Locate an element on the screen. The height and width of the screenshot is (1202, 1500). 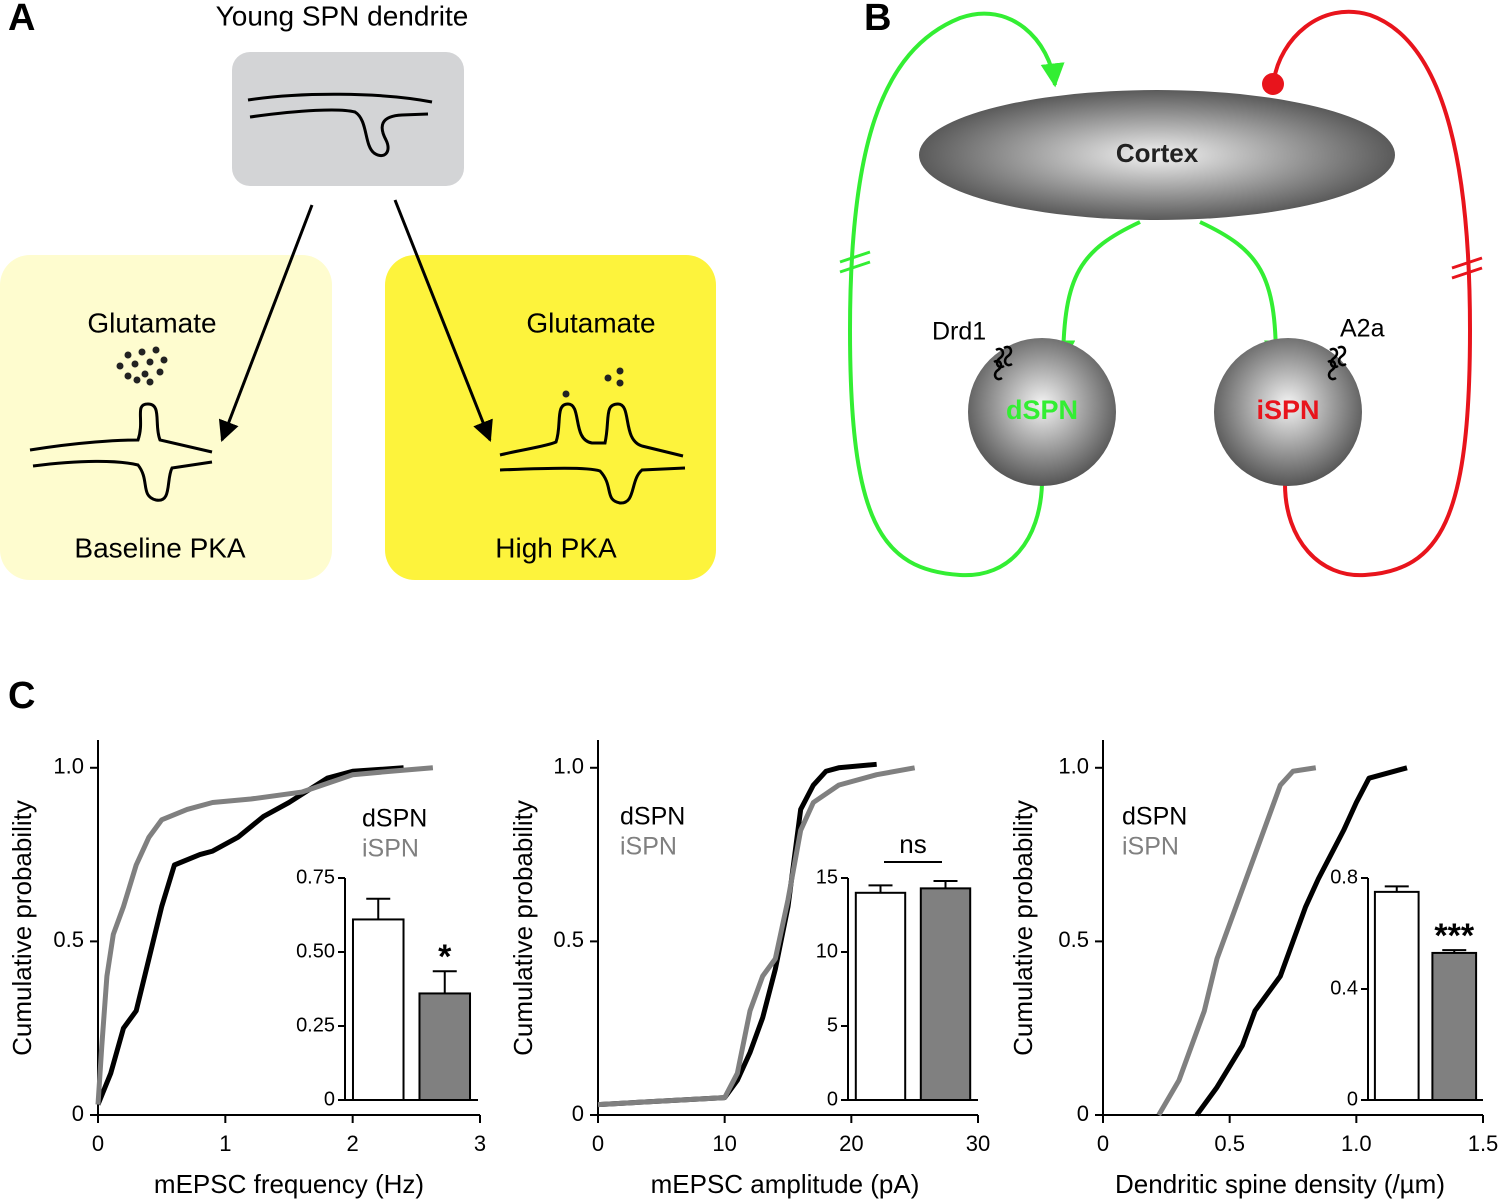
ispn-cell is located at coordinates (1288, 412).